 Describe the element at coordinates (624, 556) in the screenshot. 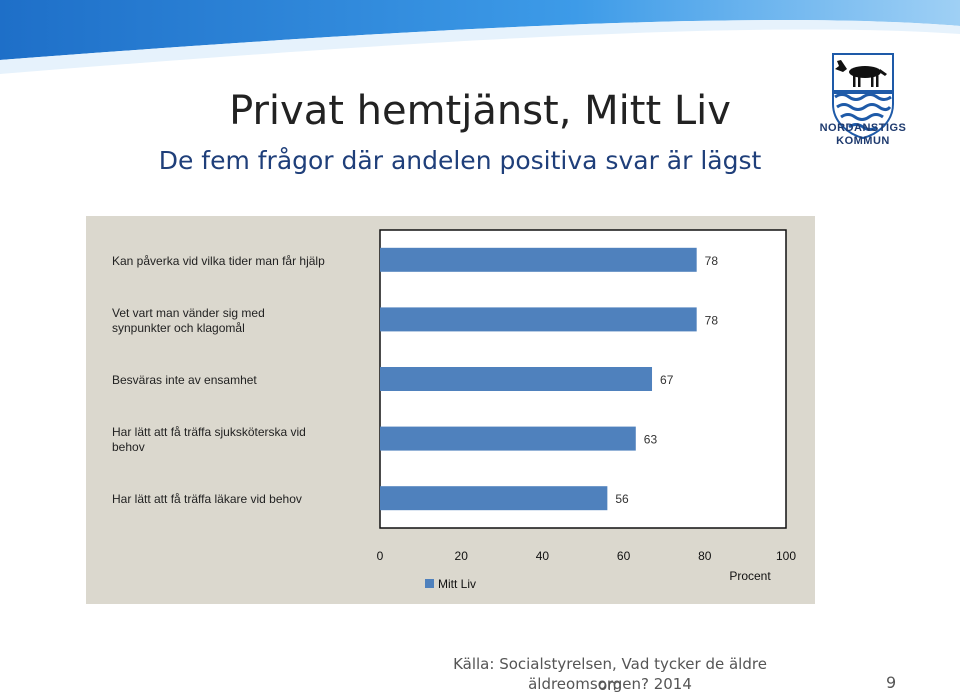

I see `x-tick-label-60: 60` at that location.